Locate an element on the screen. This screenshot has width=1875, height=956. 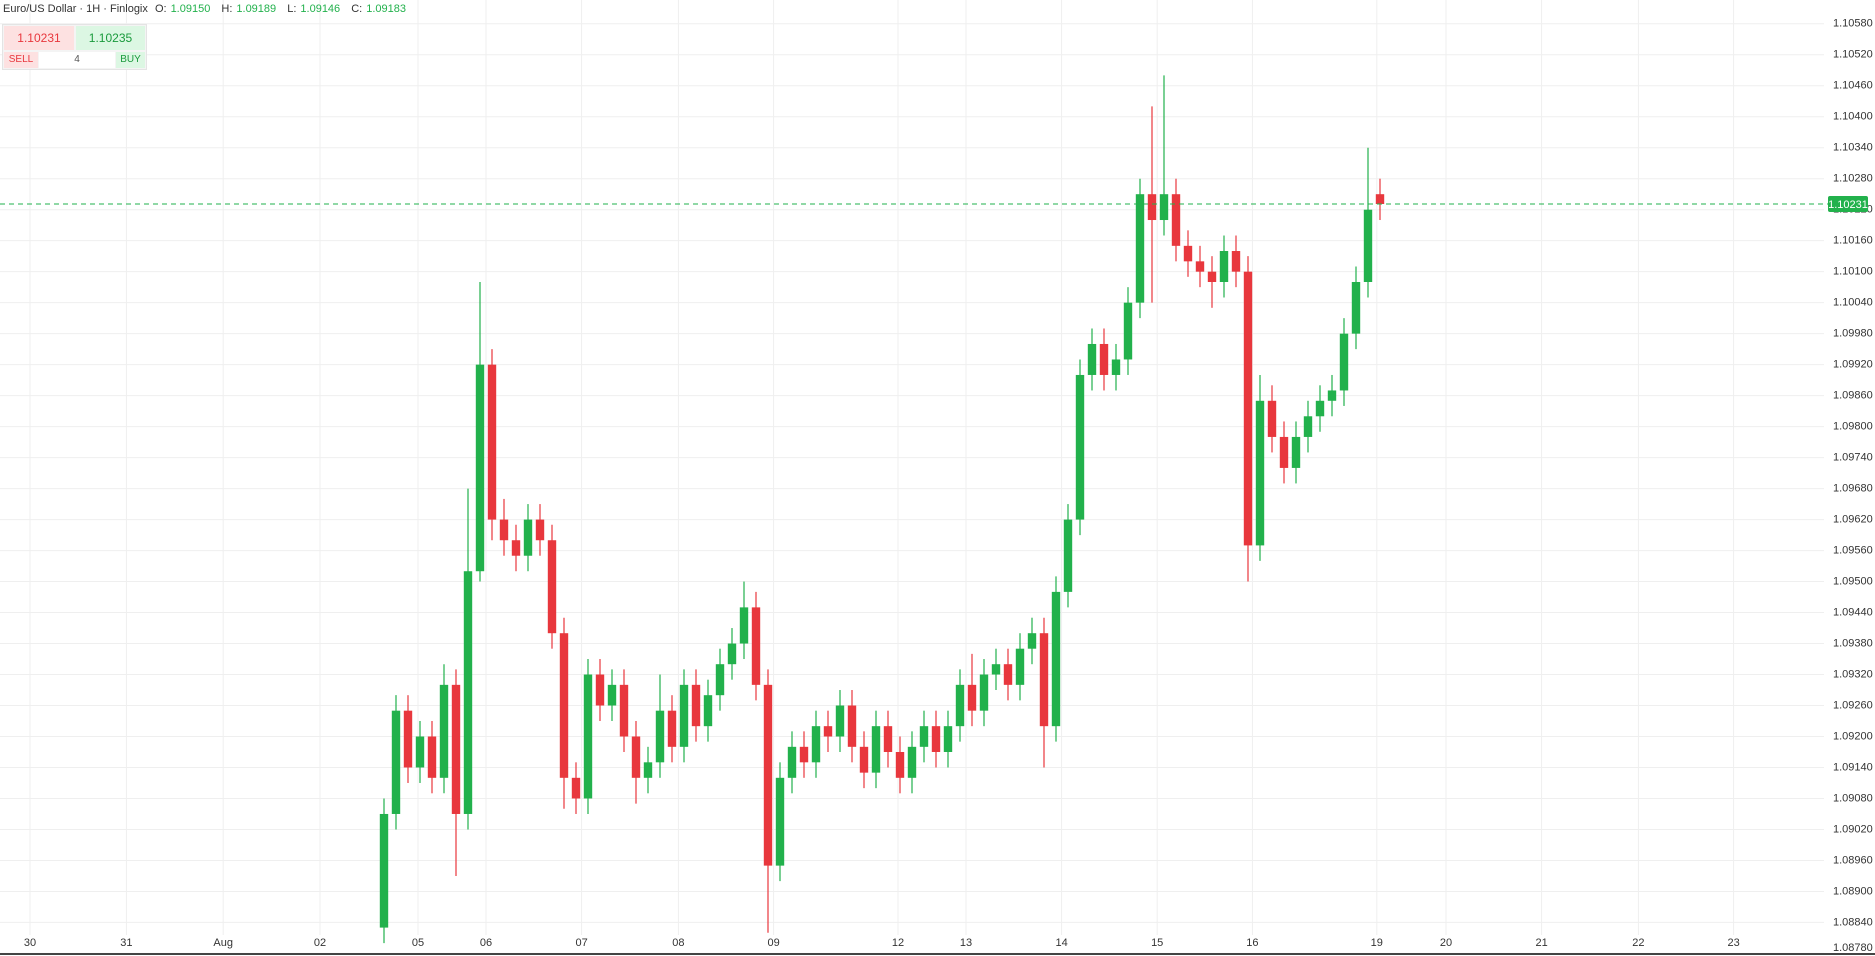
buy-button: BUY is located at coordinates (130, 60).